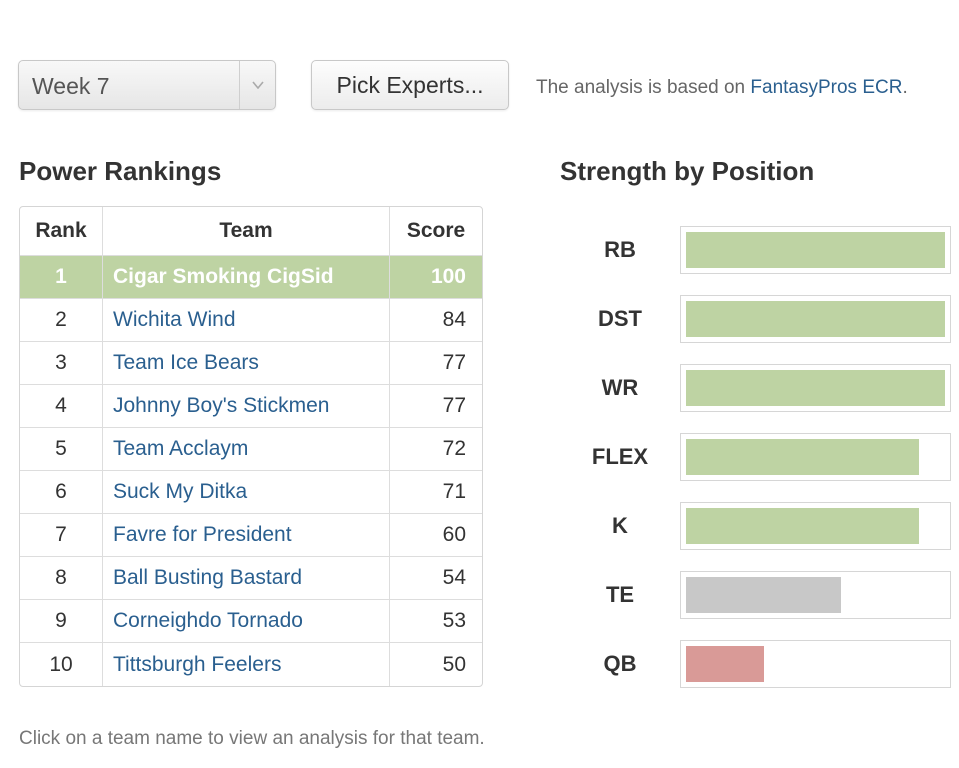  What do you see at coordinates (208, 620) in the screenshot?
I see `team-link: Corneighdo Tornado` at bounding box center [208, 620].